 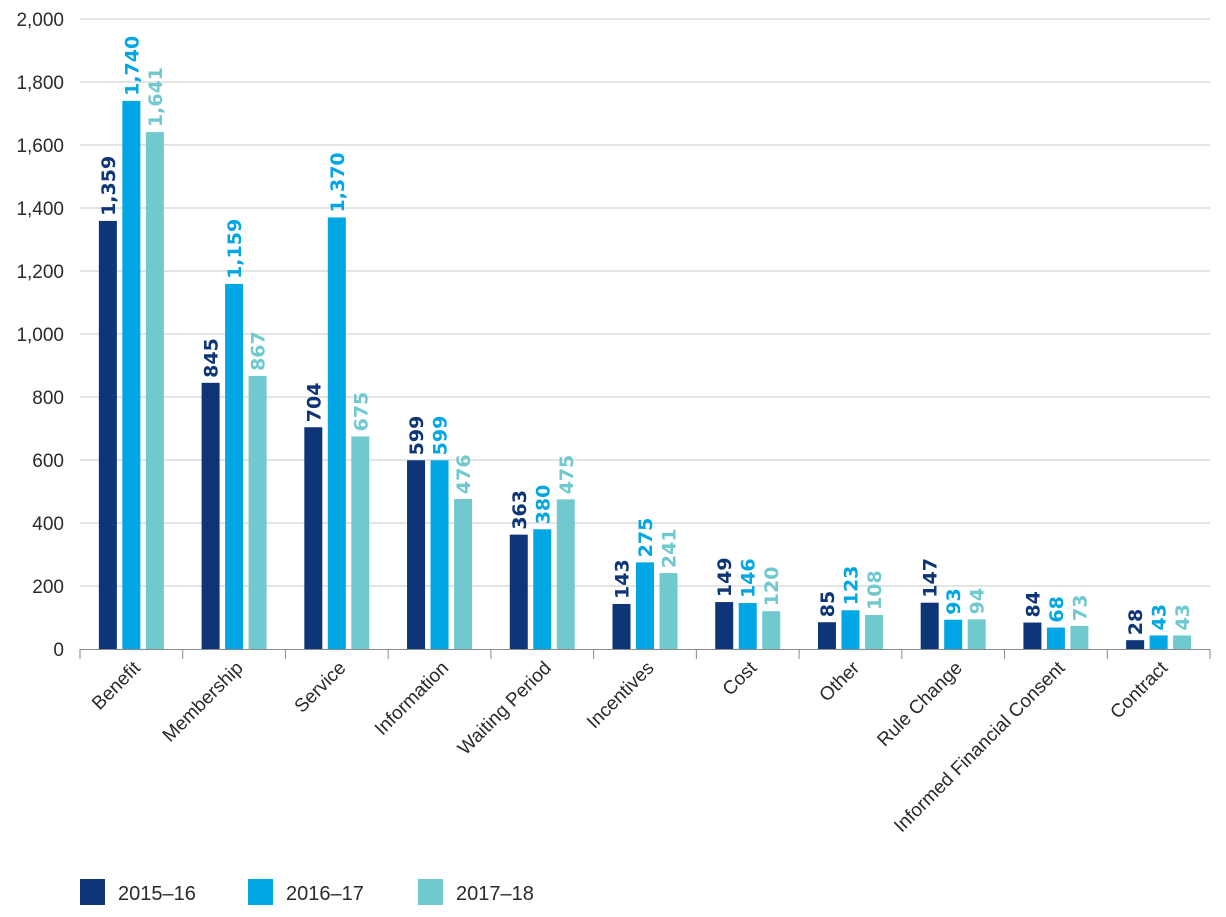 What do you see at coordinates (725, 577) in the screenshot?
I see `data-label: 149` at bounding box center [725, 577].